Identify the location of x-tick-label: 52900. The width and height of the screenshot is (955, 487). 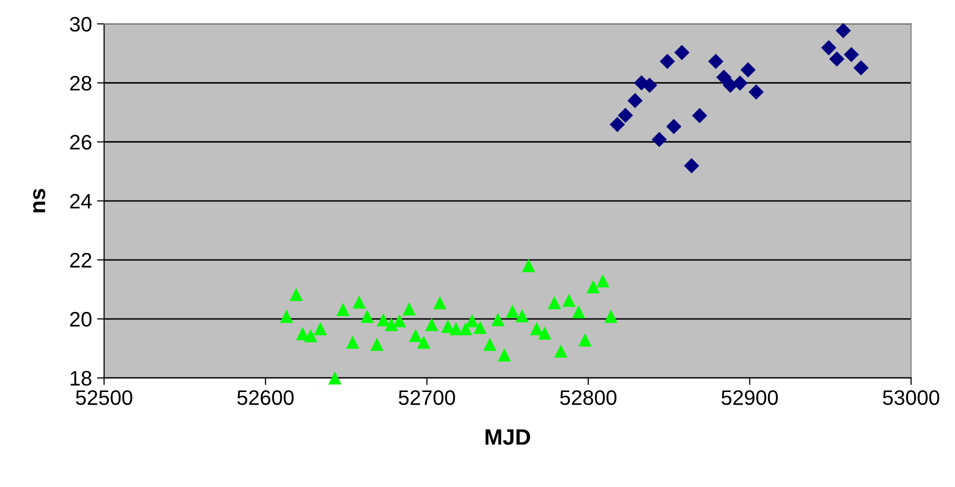
(750, 398).